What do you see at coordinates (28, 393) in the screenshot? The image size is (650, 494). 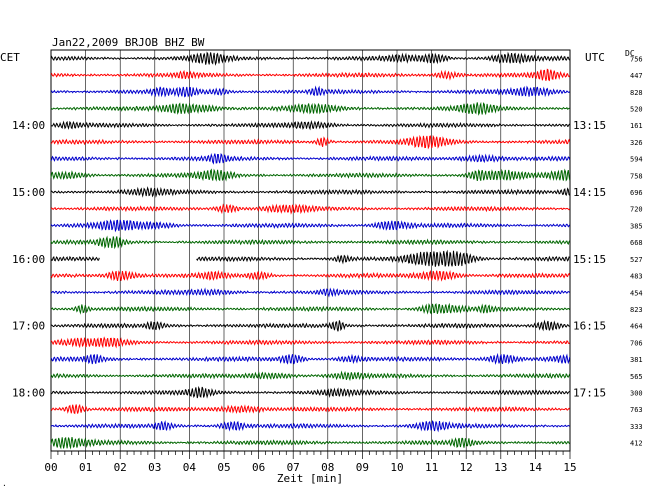 I see `cet-time-label: 18:00` at bounding box center [28, 393].